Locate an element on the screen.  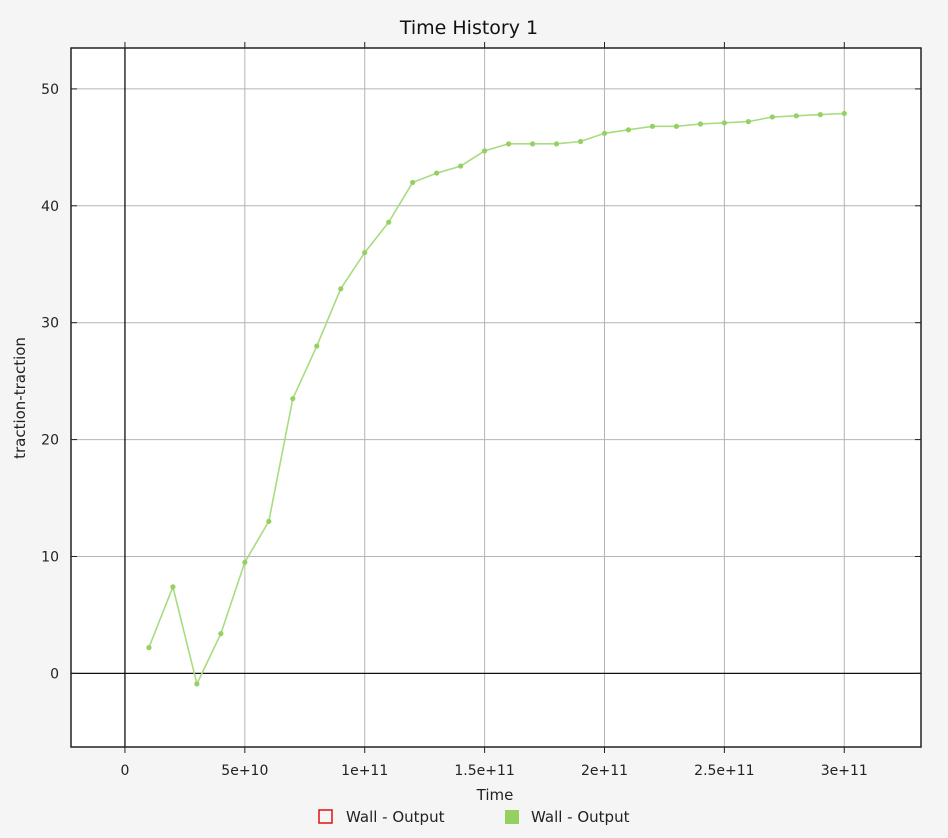
x-tick-label: 2.5e+11 is located at coordinates (724, 771).